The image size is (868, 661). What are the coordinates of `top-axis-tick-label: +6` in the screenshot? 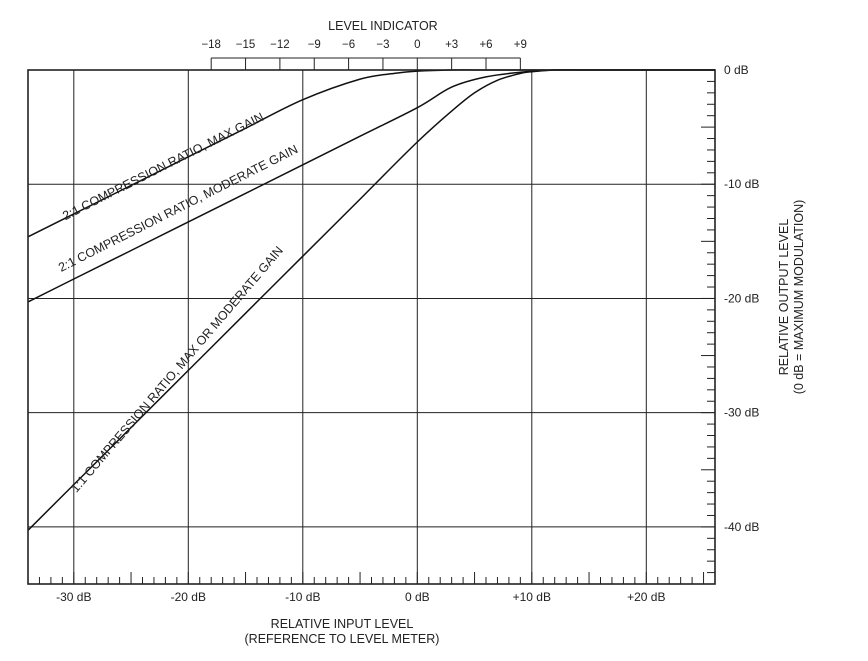 It's located at (485, 45).